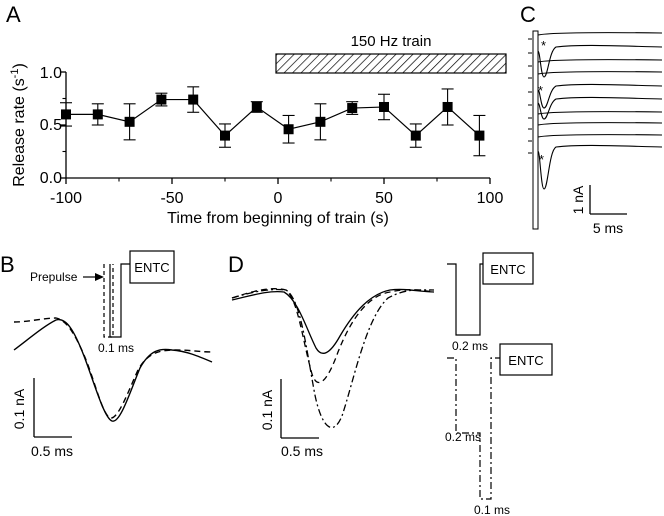 This screenshot has height=516, width=664. I want to click on width-label-top: 0.2 ms, so click(470, 346).